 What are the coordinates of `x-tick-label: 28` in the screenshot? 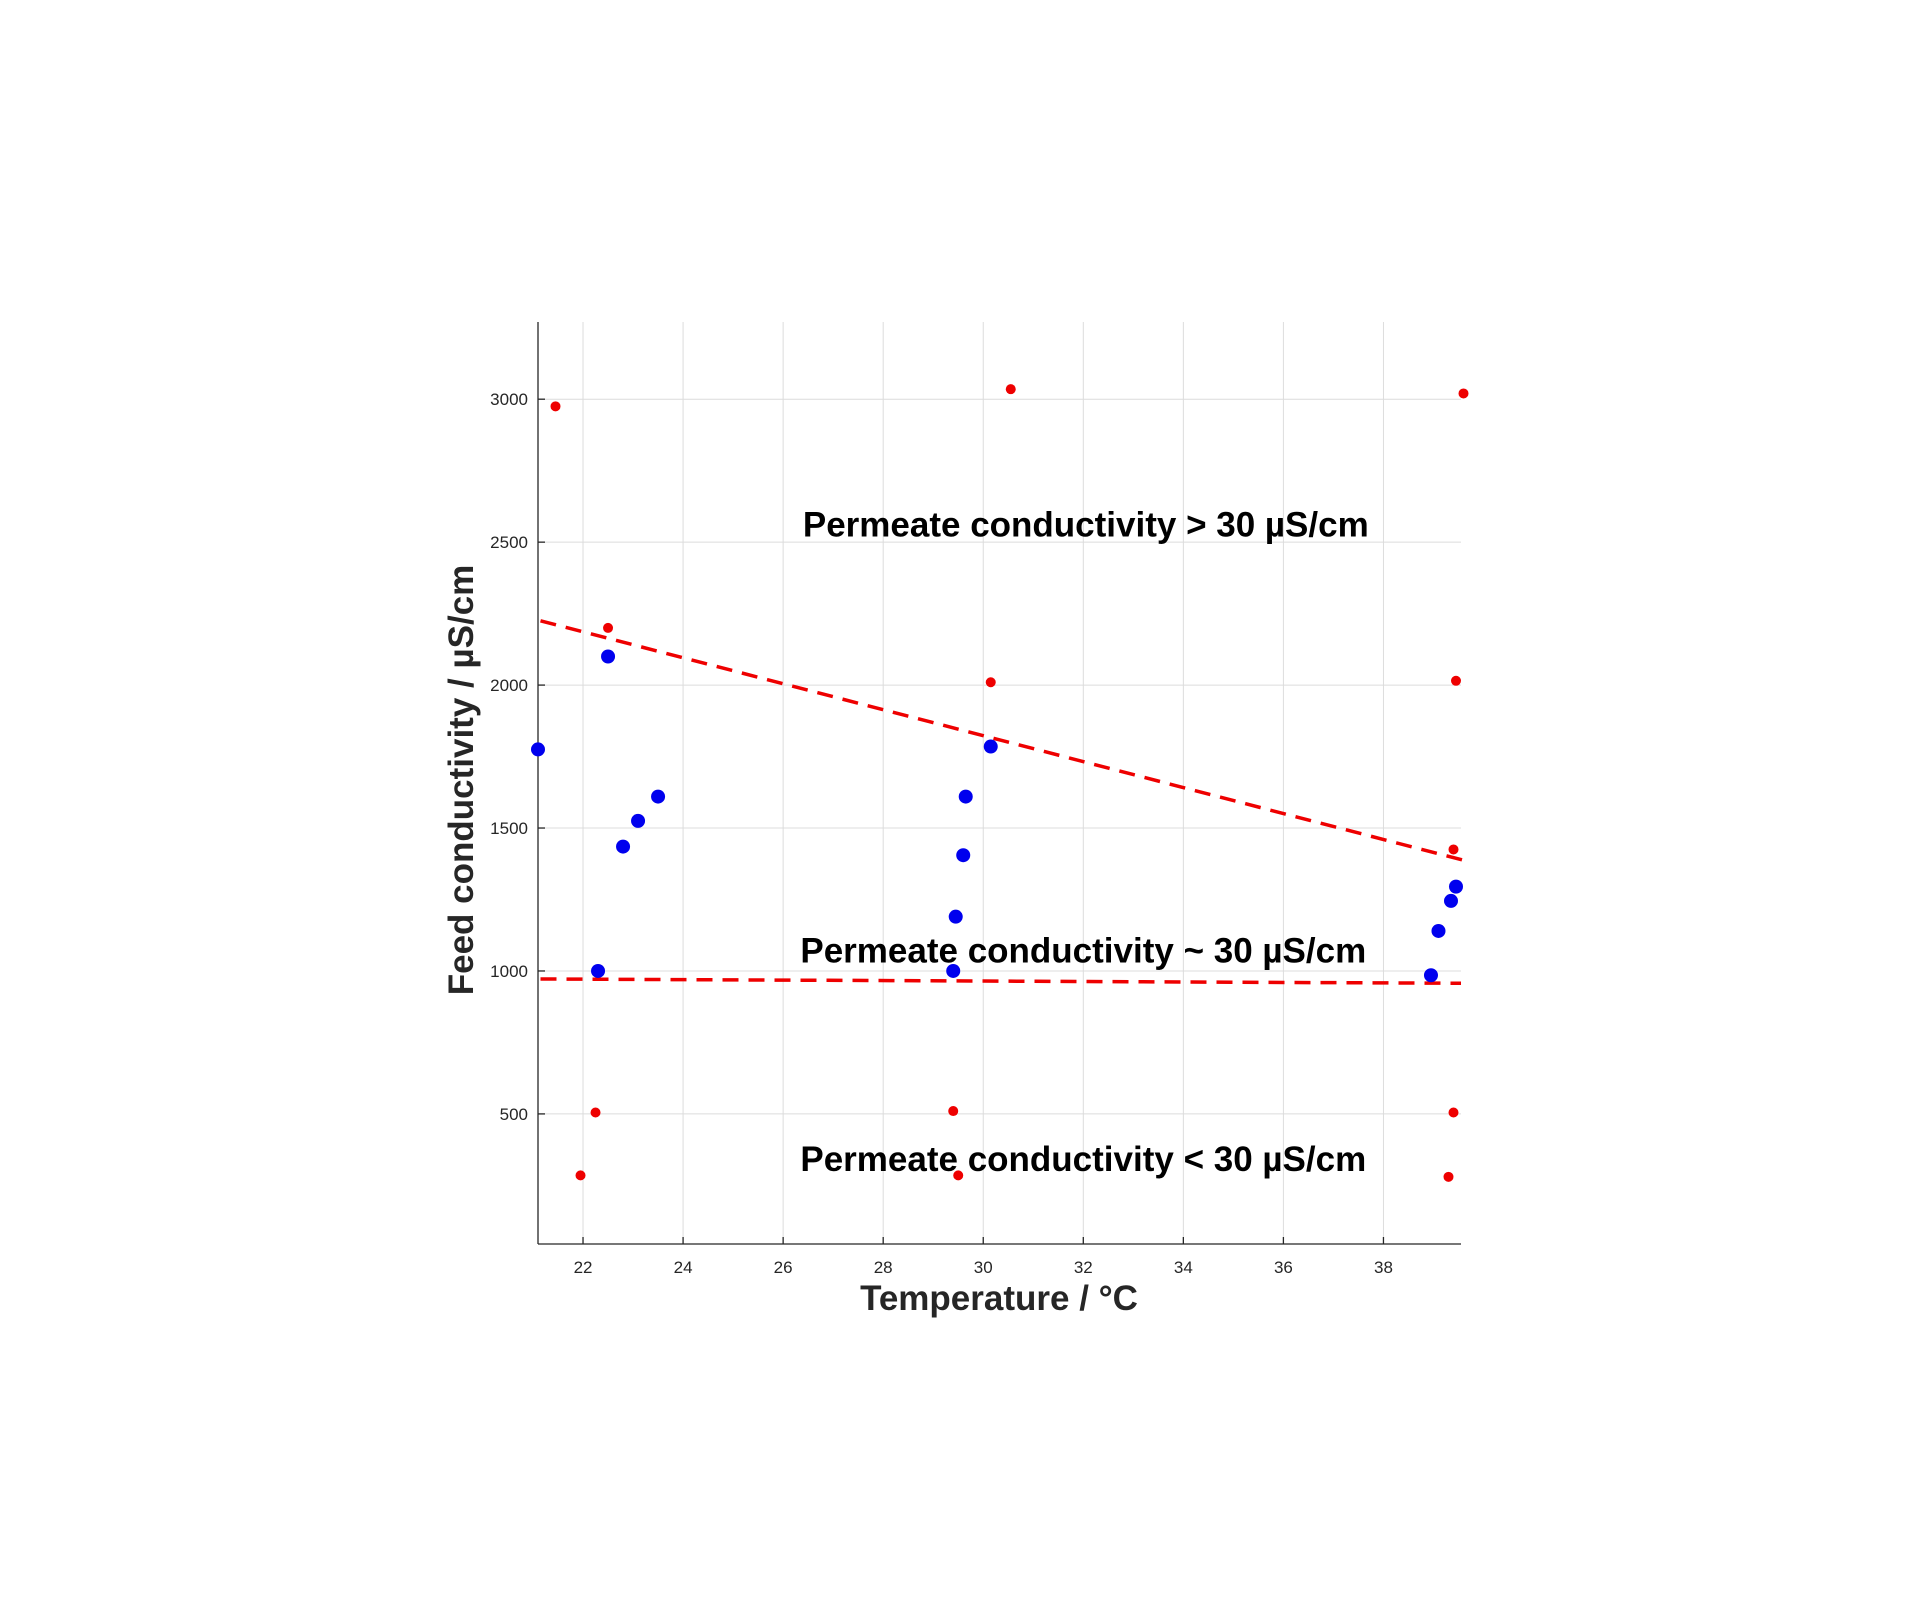 It's located at (883, 1267).